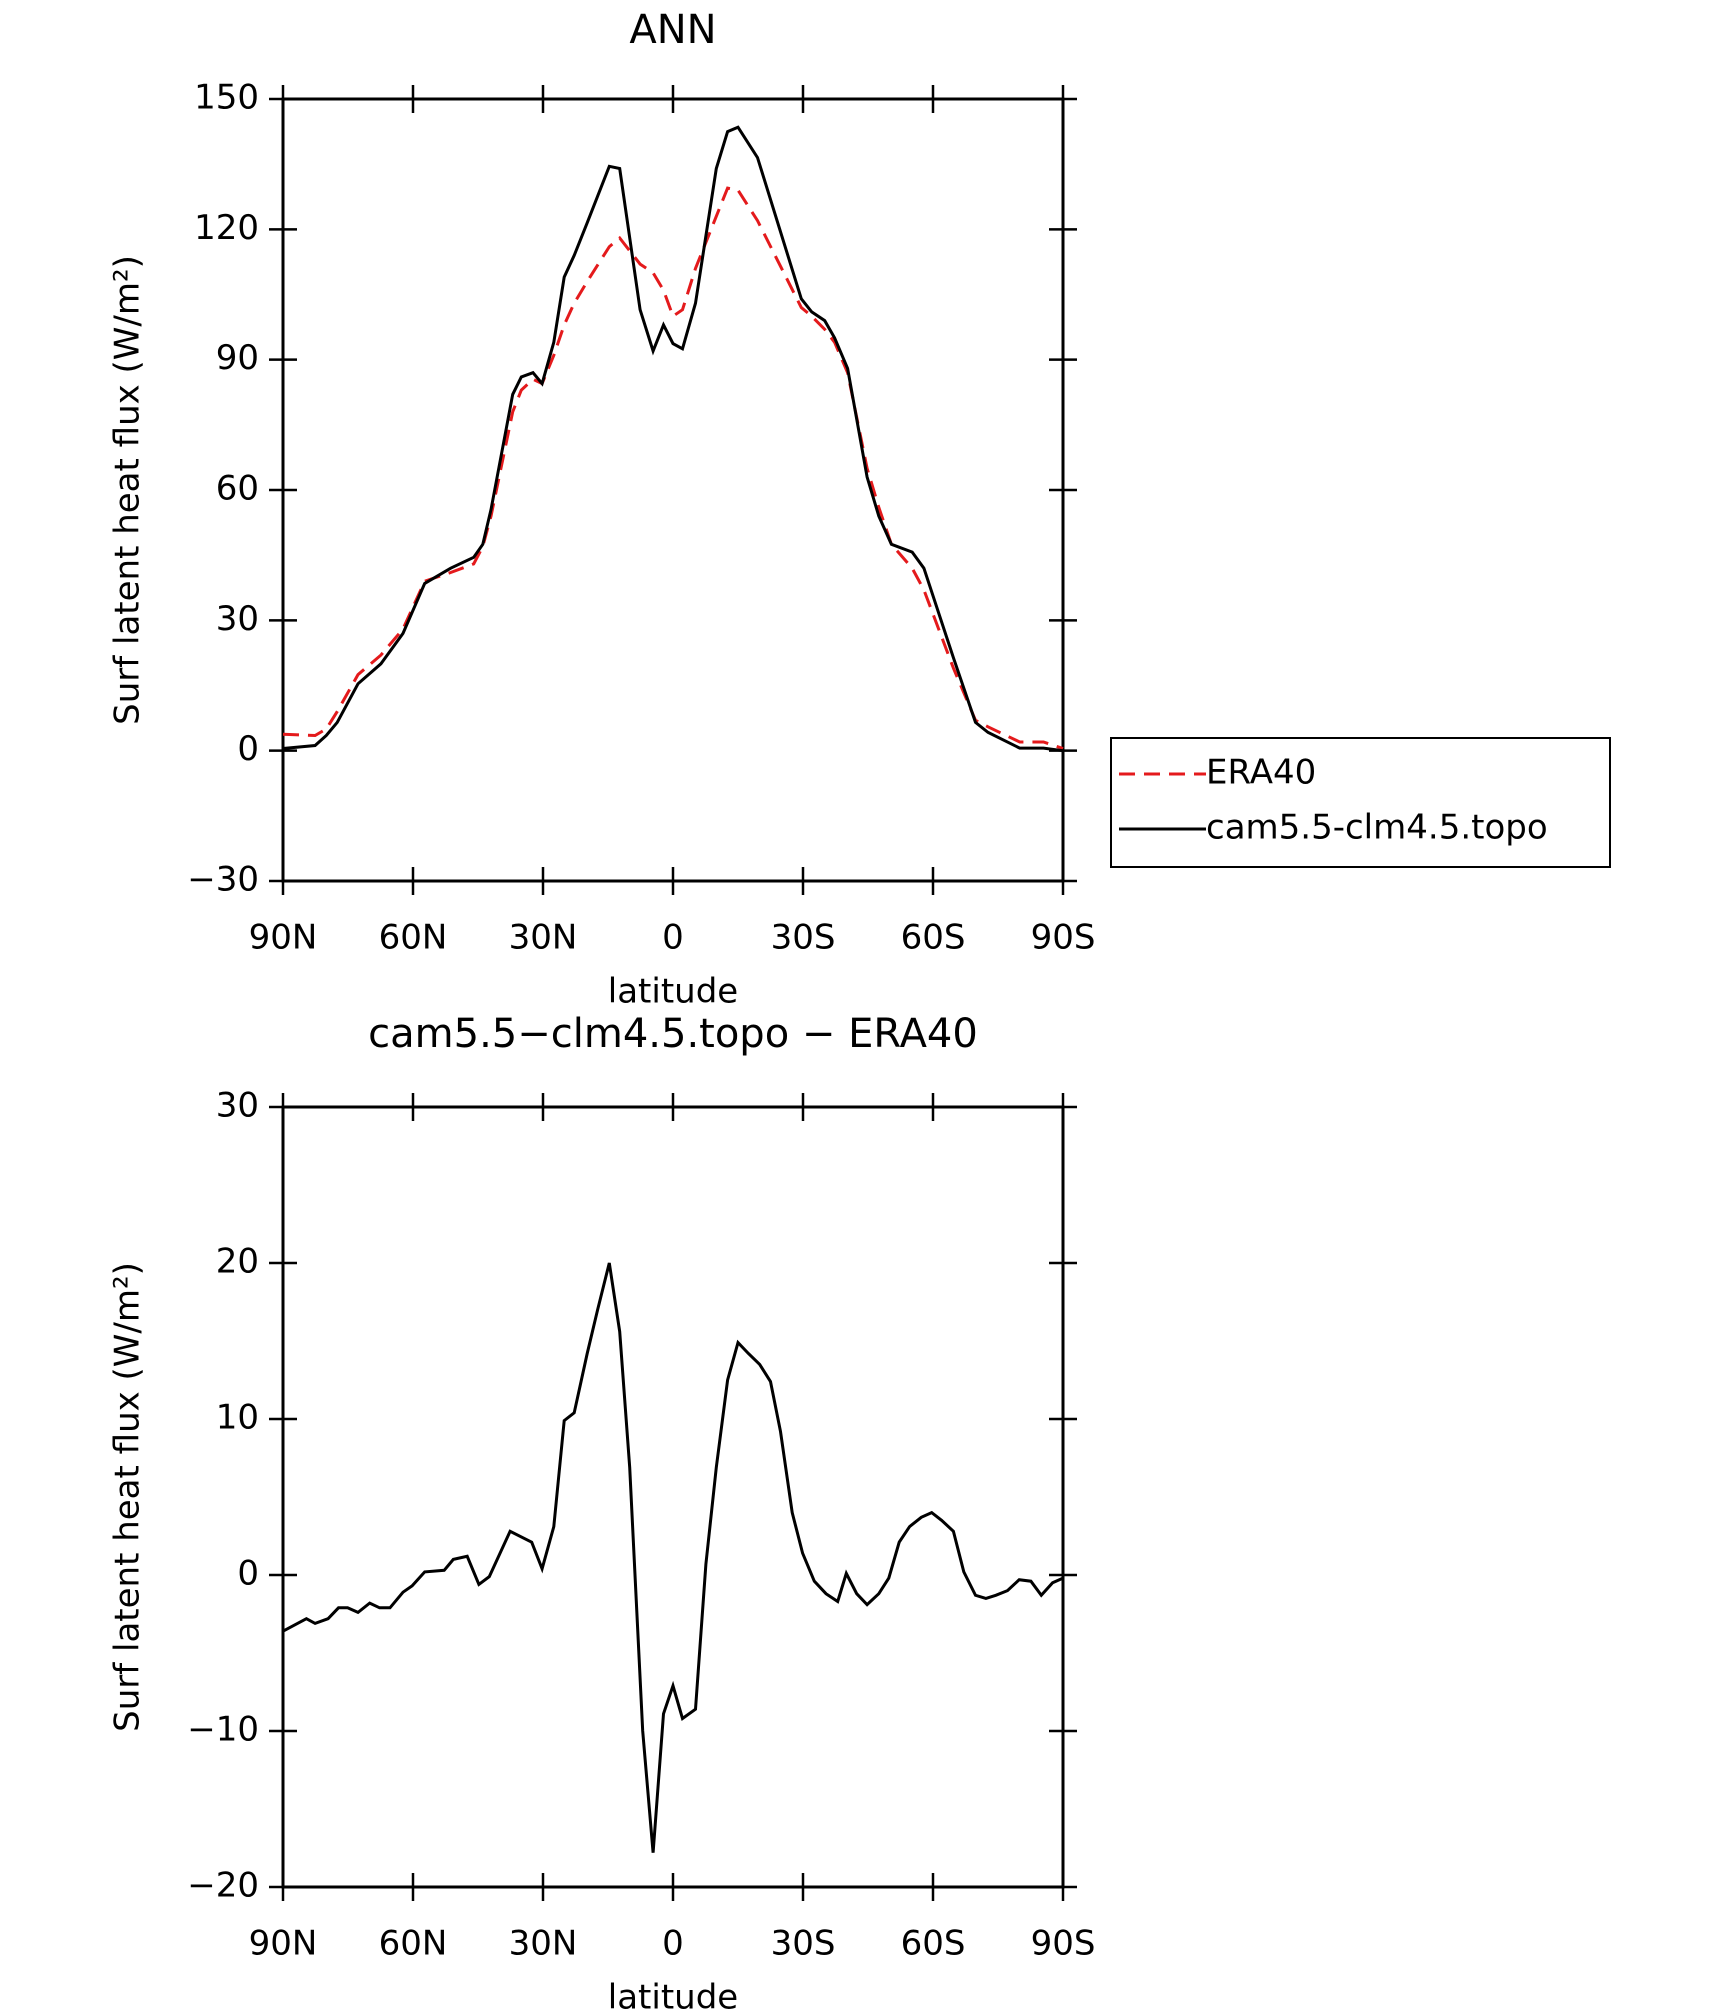 The width and height of the screenshot is (1710, 2010). What do you see at coordinates (237, 1262) in the screenshot?
I see `y-tick-label: 20` at bounding box center [237, 1262].